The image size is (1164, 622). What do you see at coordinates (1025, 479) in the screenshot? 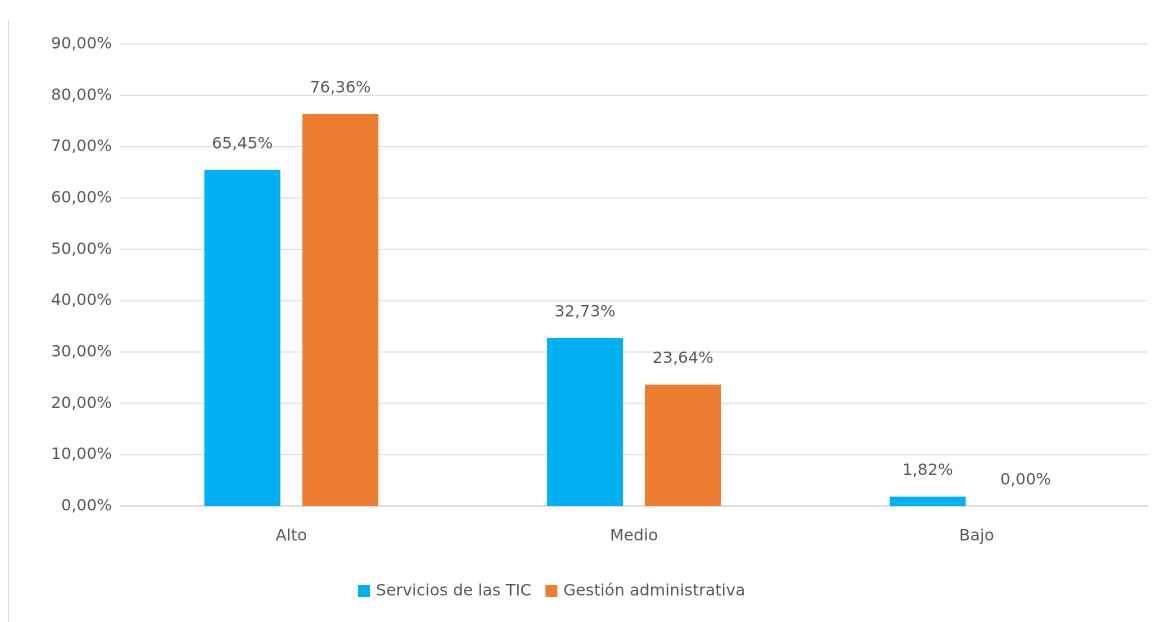
I see `data-label: 0,00%` at bounding box center [1025, 479].